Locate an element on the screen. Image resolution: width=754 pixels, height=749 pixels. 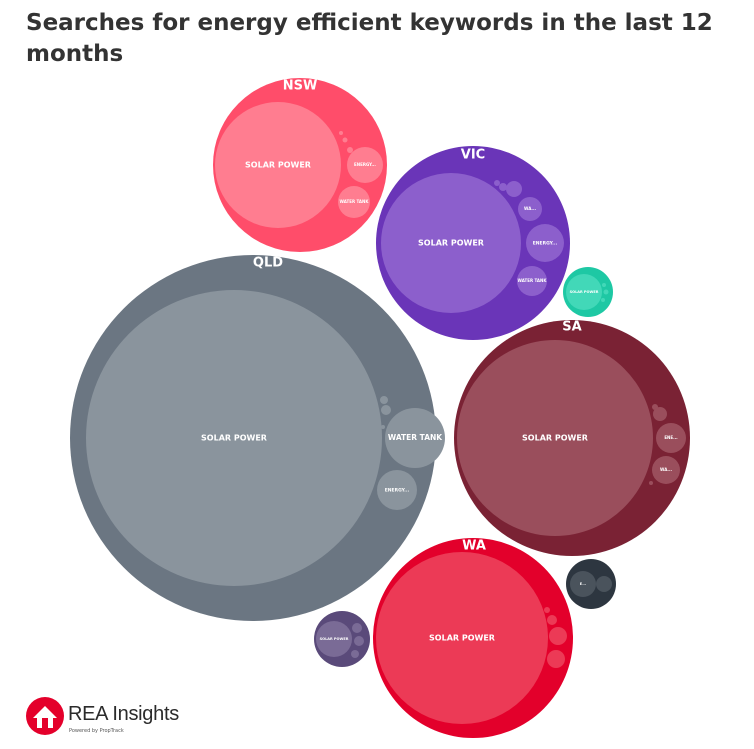
group-label: QLD is located at coordinates (268, 263).